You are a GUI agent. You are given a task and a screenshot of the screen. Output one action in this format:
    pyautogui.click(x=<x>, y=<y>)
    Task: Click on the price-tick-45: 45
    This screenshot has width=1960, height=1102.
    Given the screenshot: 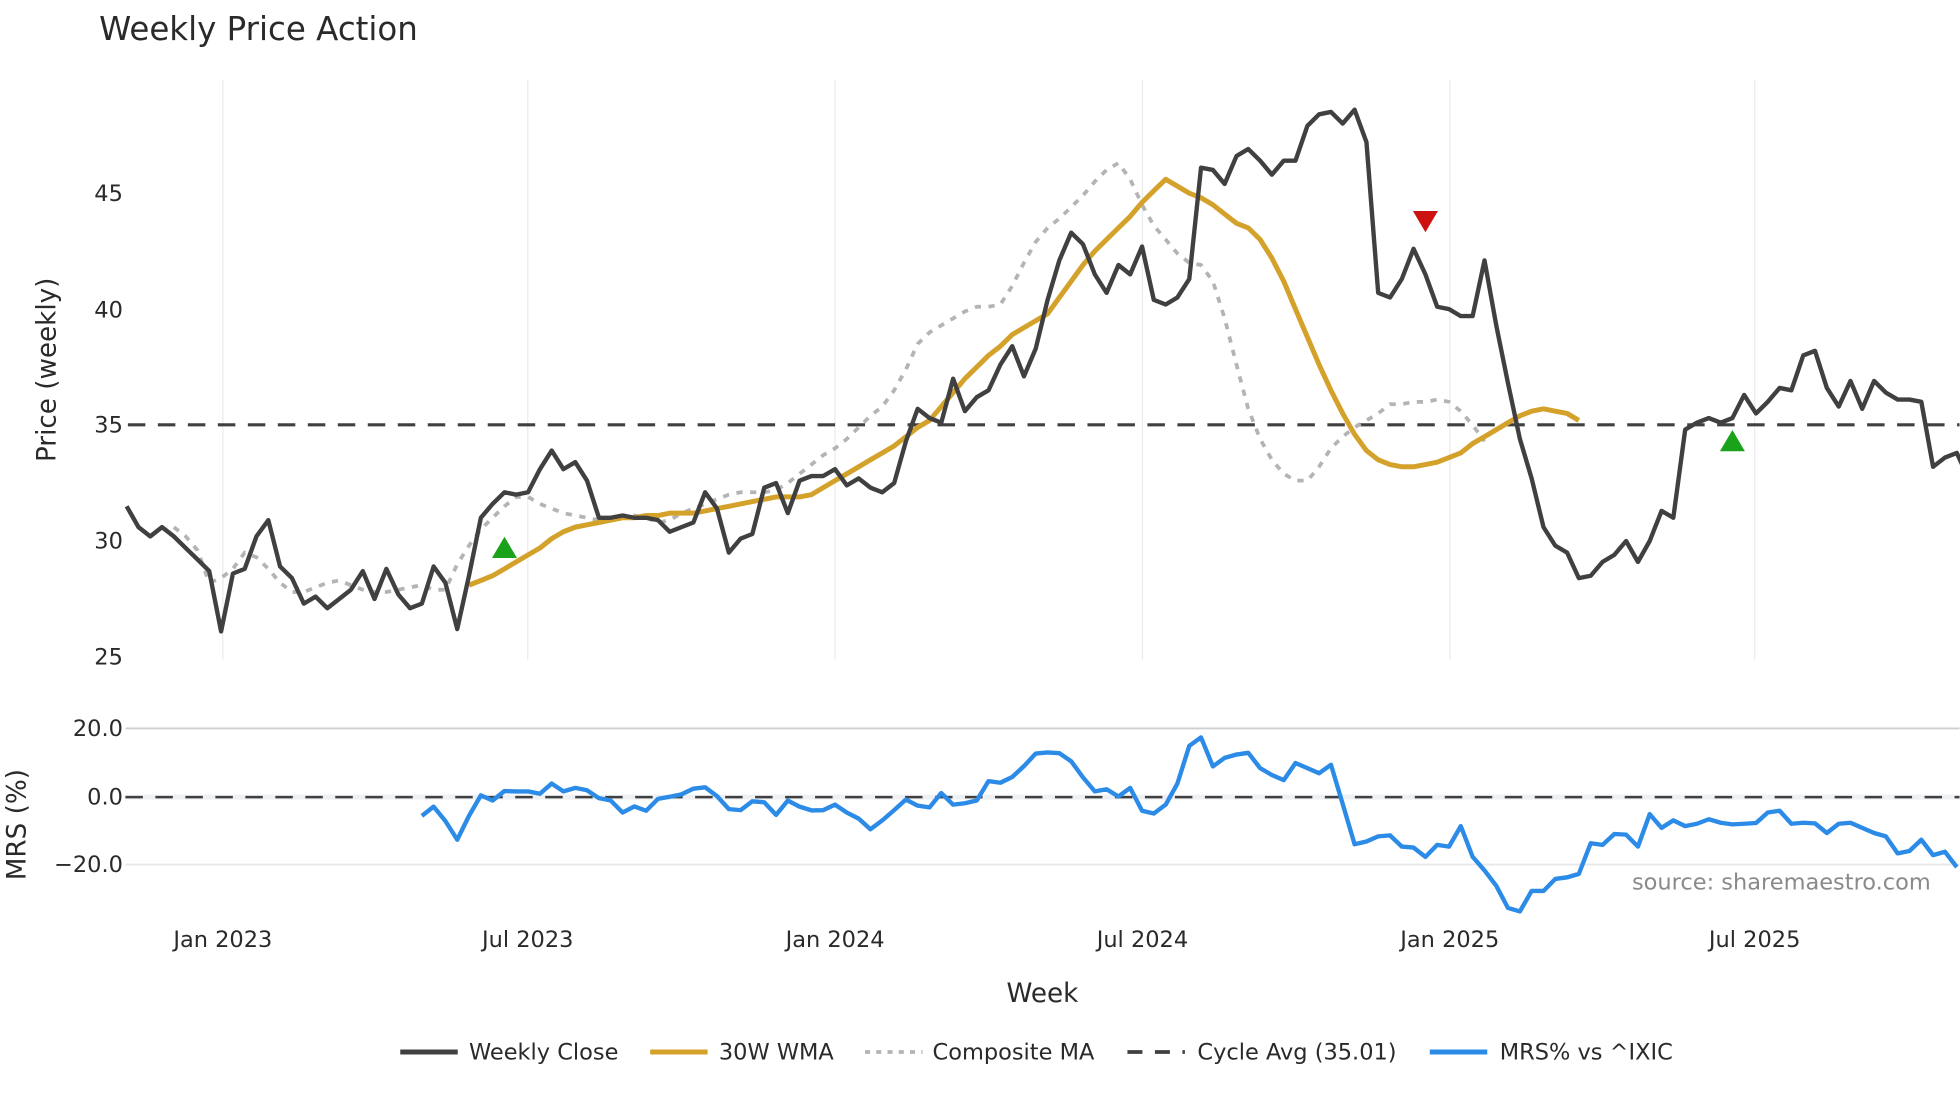 What is the action you would take?
    pyautogui.click(x=108, y=194)
    